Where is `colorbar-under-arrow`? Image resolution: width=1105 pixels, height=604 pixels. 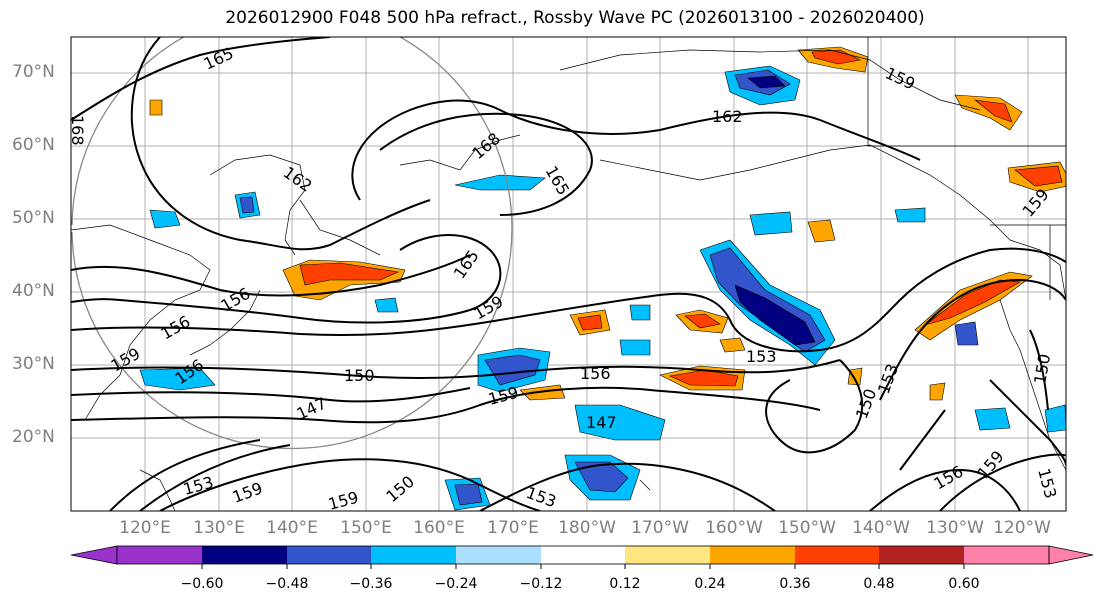
colorbar-under-arrow is located at coordinates (94, 555).